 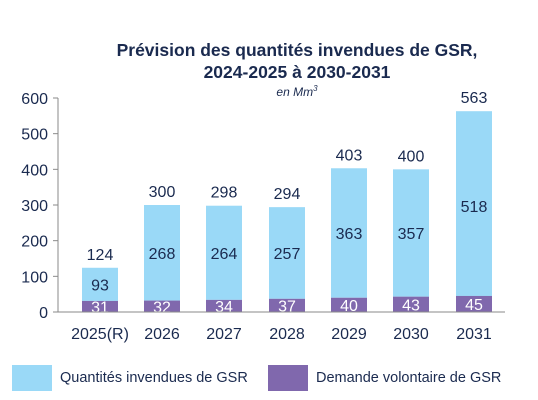 What do you see at coordinates (224, 334) in the screenshot?
I see `x-tick-label: 2027` at bounding box center [224, 334].